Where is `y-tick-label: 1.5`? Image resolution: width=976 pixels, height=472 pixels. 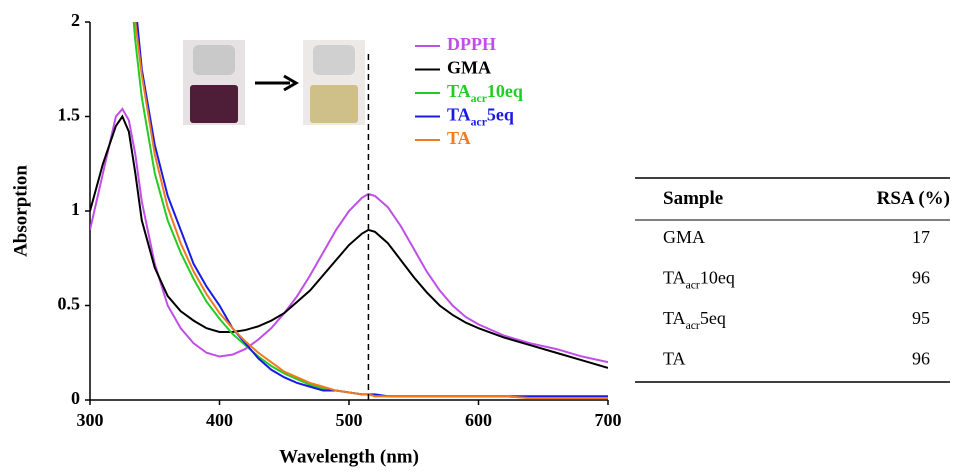
y-tick-label: 1.5 is located at coordinates (69, 115).